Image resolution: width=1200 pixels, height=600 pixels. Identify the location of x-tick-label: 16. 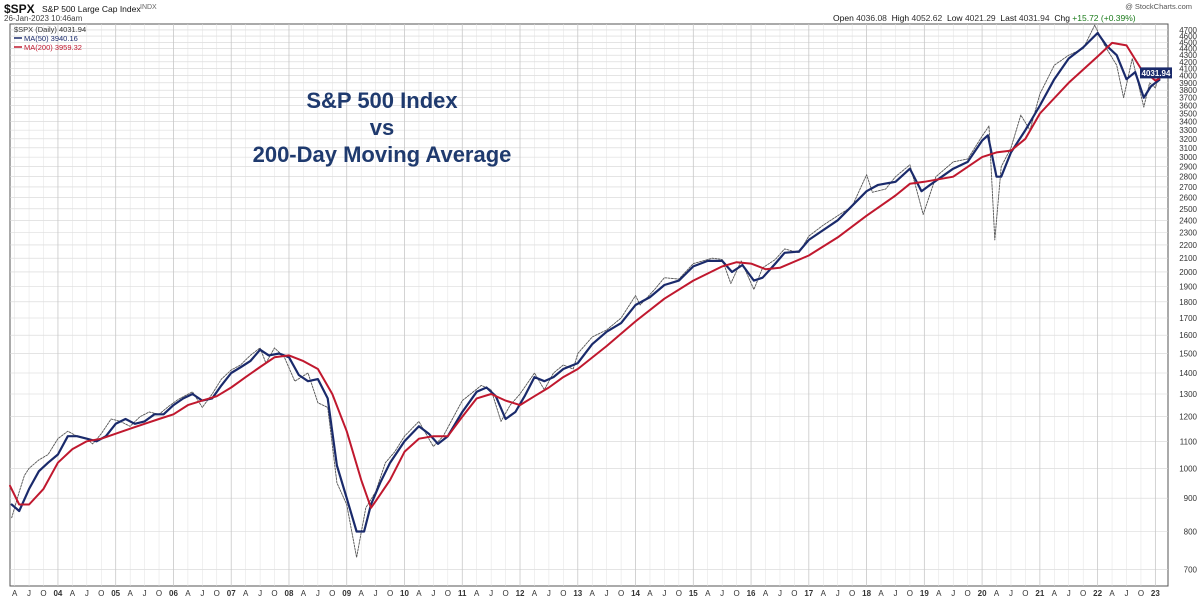
(751, 593).